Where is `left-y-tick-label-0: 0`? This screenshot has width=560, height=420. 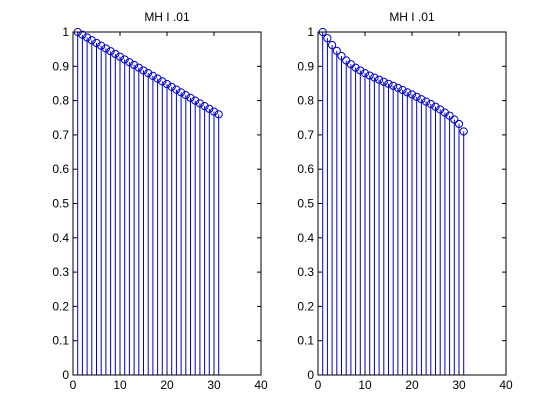 left-y-tick-label-0: 0 is located at coordinates (65, 375).